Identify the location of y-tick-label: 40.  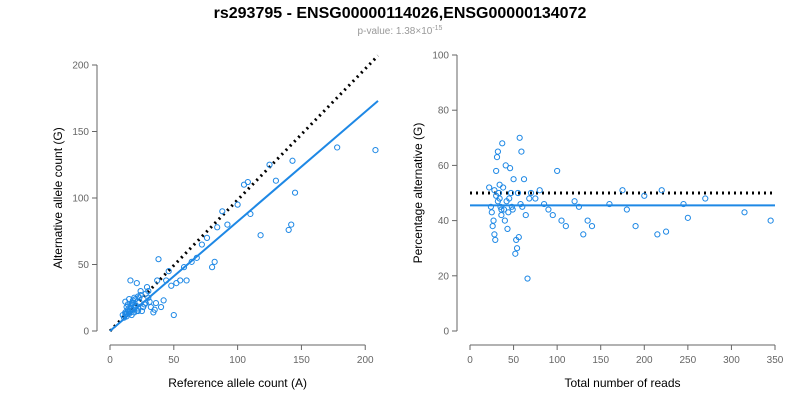
(444, 221).